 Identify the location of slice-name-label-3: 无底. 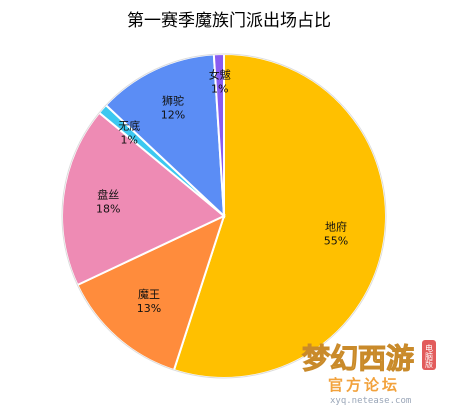
(129, 125).